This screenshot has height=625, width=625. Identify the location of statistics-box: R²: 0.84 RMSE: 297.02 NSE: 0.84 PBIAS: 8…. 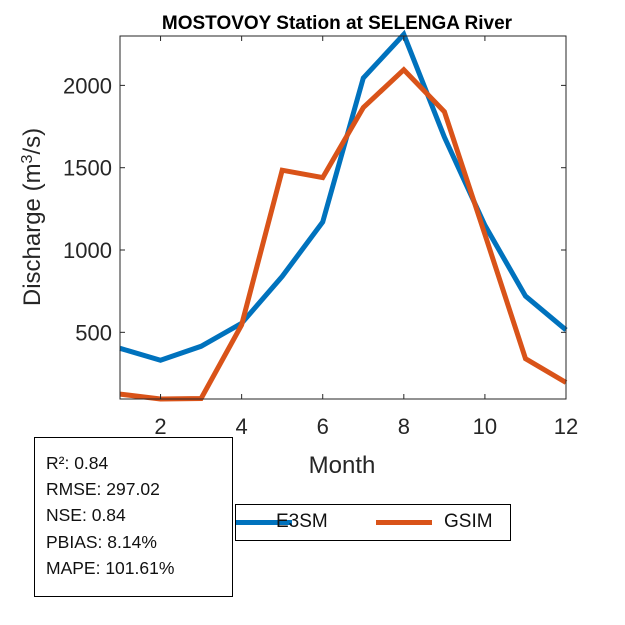
(133, 517).